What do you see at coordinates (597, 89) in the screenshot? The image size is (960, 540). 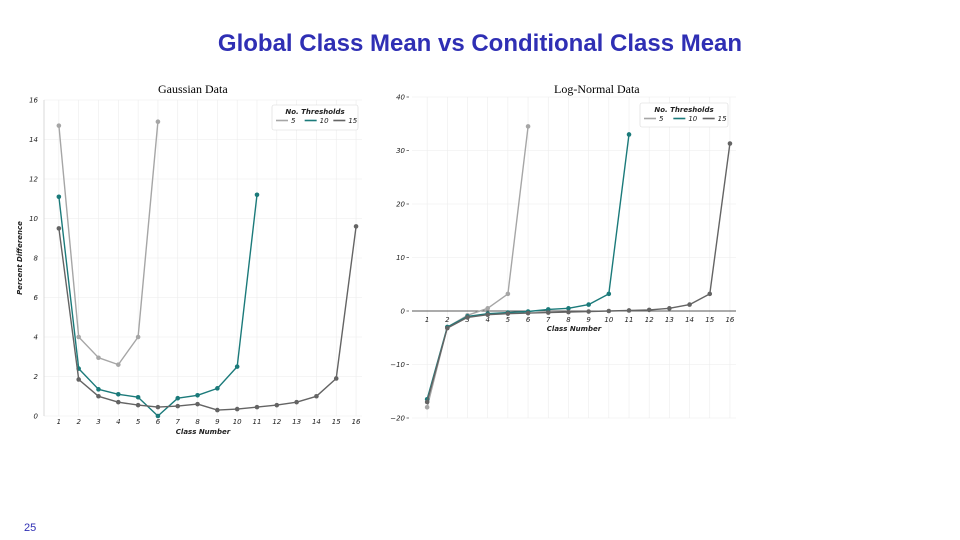 I see `chart-title-lognormal: Log-Normal Data` at bounding box center [597, 89].